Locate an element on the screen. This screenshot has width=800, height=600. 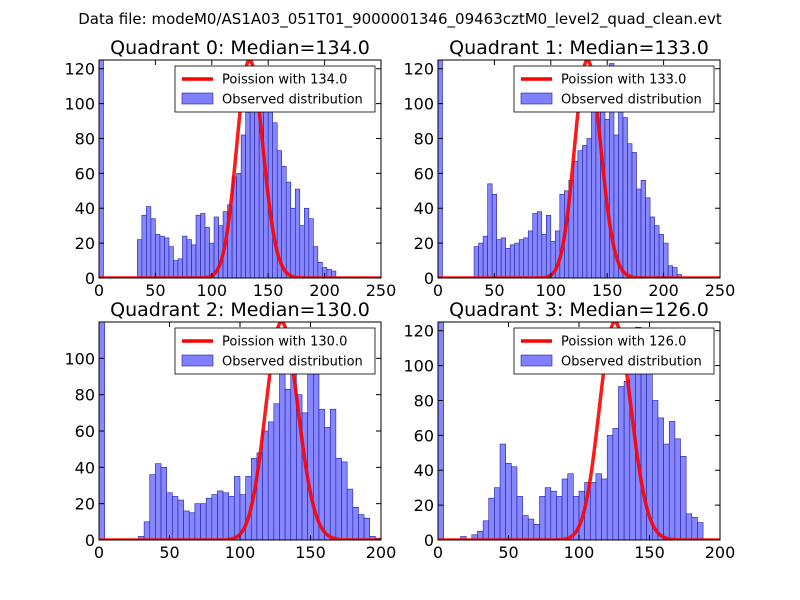
quadrant-title: Quadrant 3: Median=126.0 is located at coordinates (579, 310).